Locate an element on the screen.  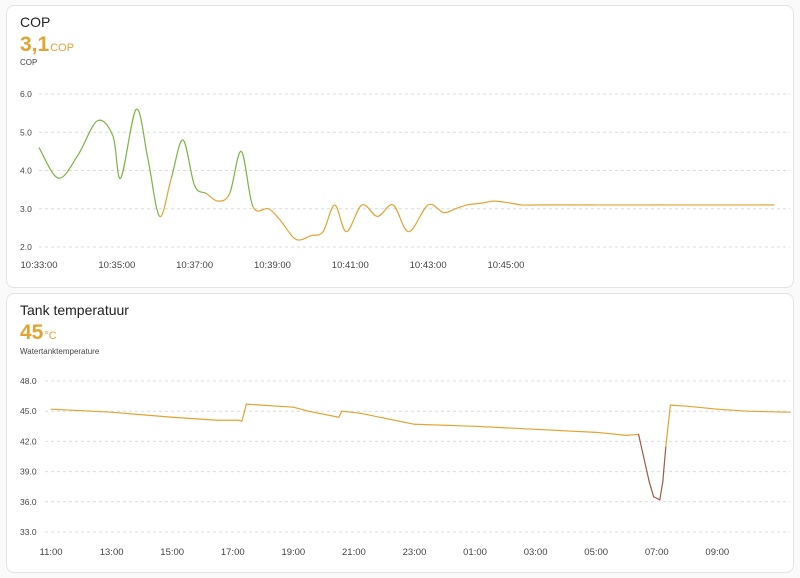
x-tick-label: 07:00 is located at coordinates (657, 552).